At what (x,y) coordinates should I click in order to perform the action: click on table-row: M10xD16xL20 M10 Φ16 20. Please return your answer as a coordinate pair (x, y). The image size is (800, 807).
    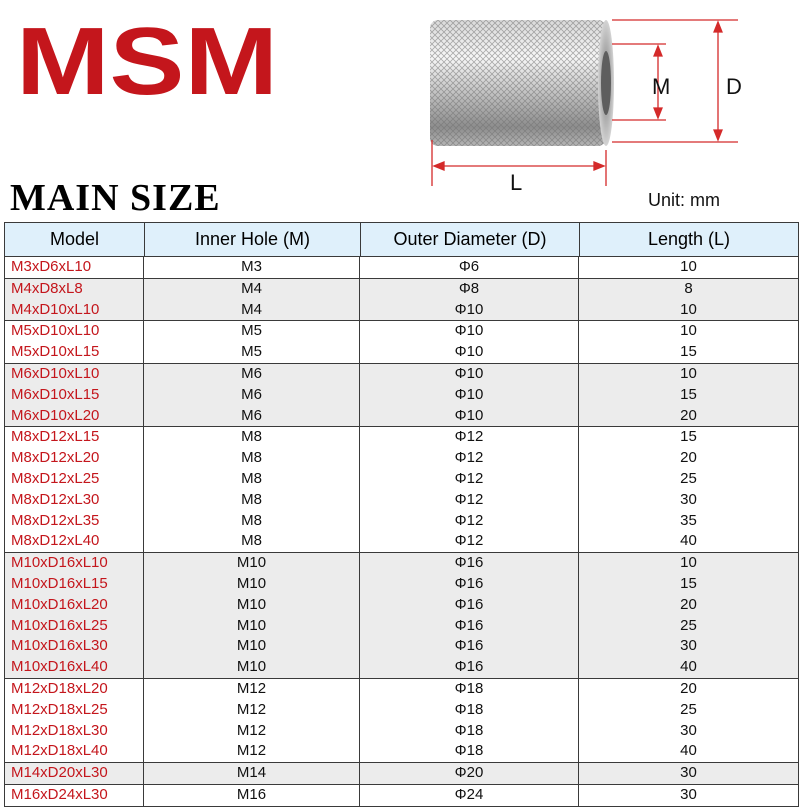
    Looking at the image, I should click on (401, 605).